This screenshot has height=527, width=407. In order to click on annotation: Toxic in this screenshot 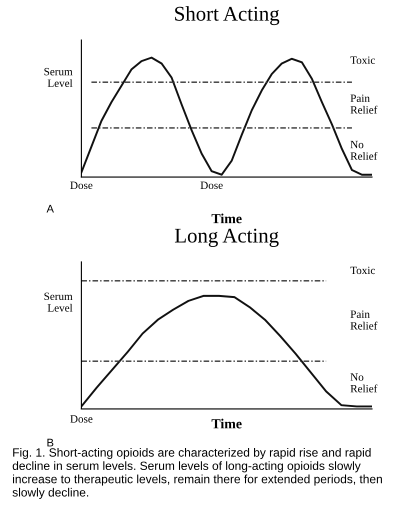, I will do `click(362, 60)`.